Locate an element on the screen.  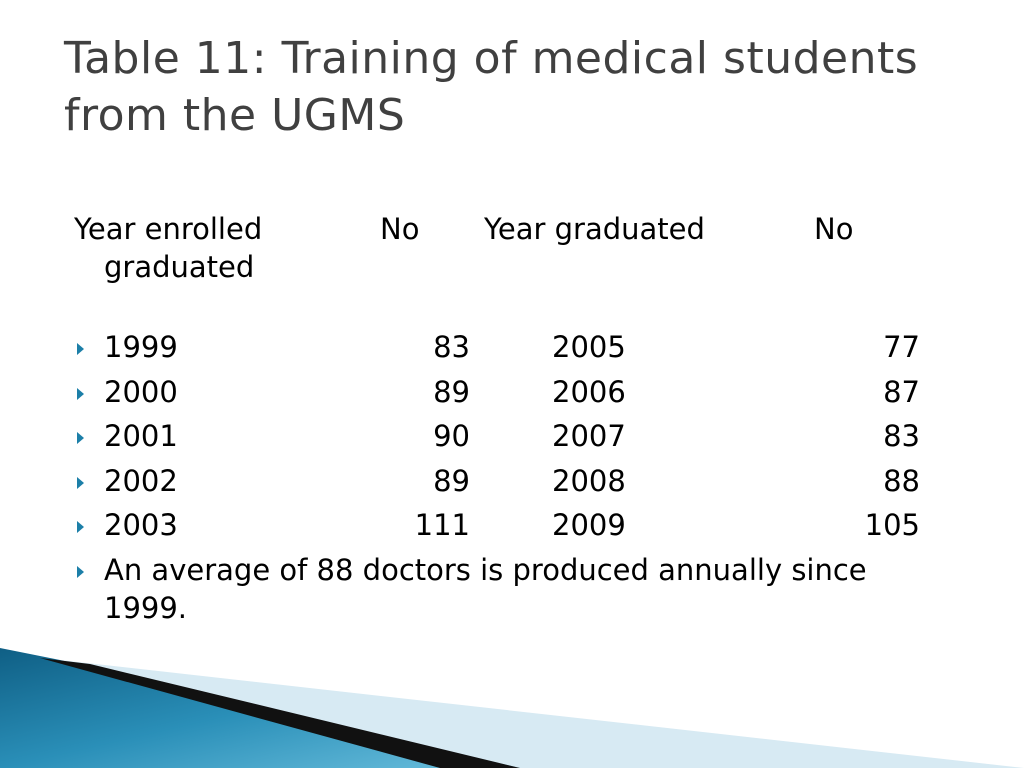
cell-enrolled: 90 is located at coordinates (451, 436).